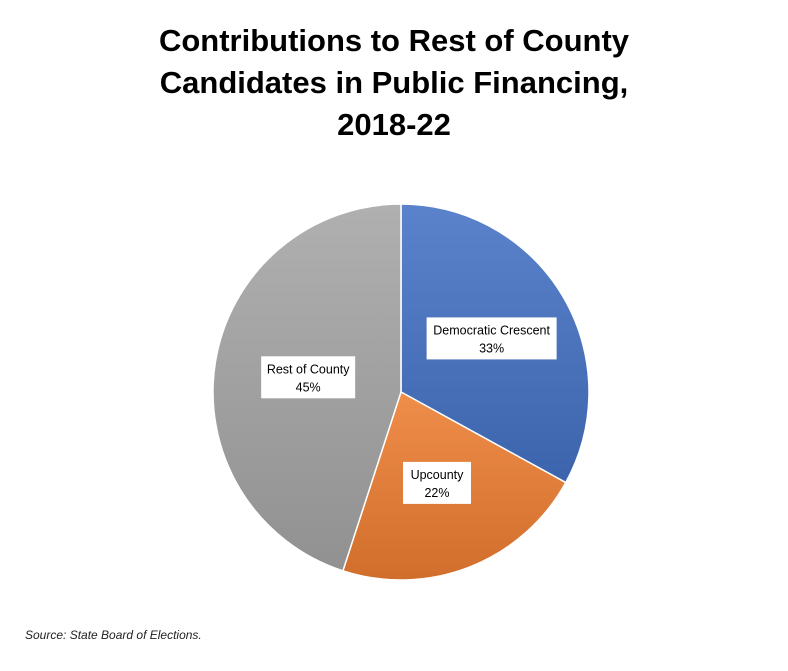 The width and height of the screenshot is (788, 671). What do you see at coordinates (113, 635) in the screenshot?
I see `source-note: Source: State Board of Elections.` at bounding box center [113, 635].